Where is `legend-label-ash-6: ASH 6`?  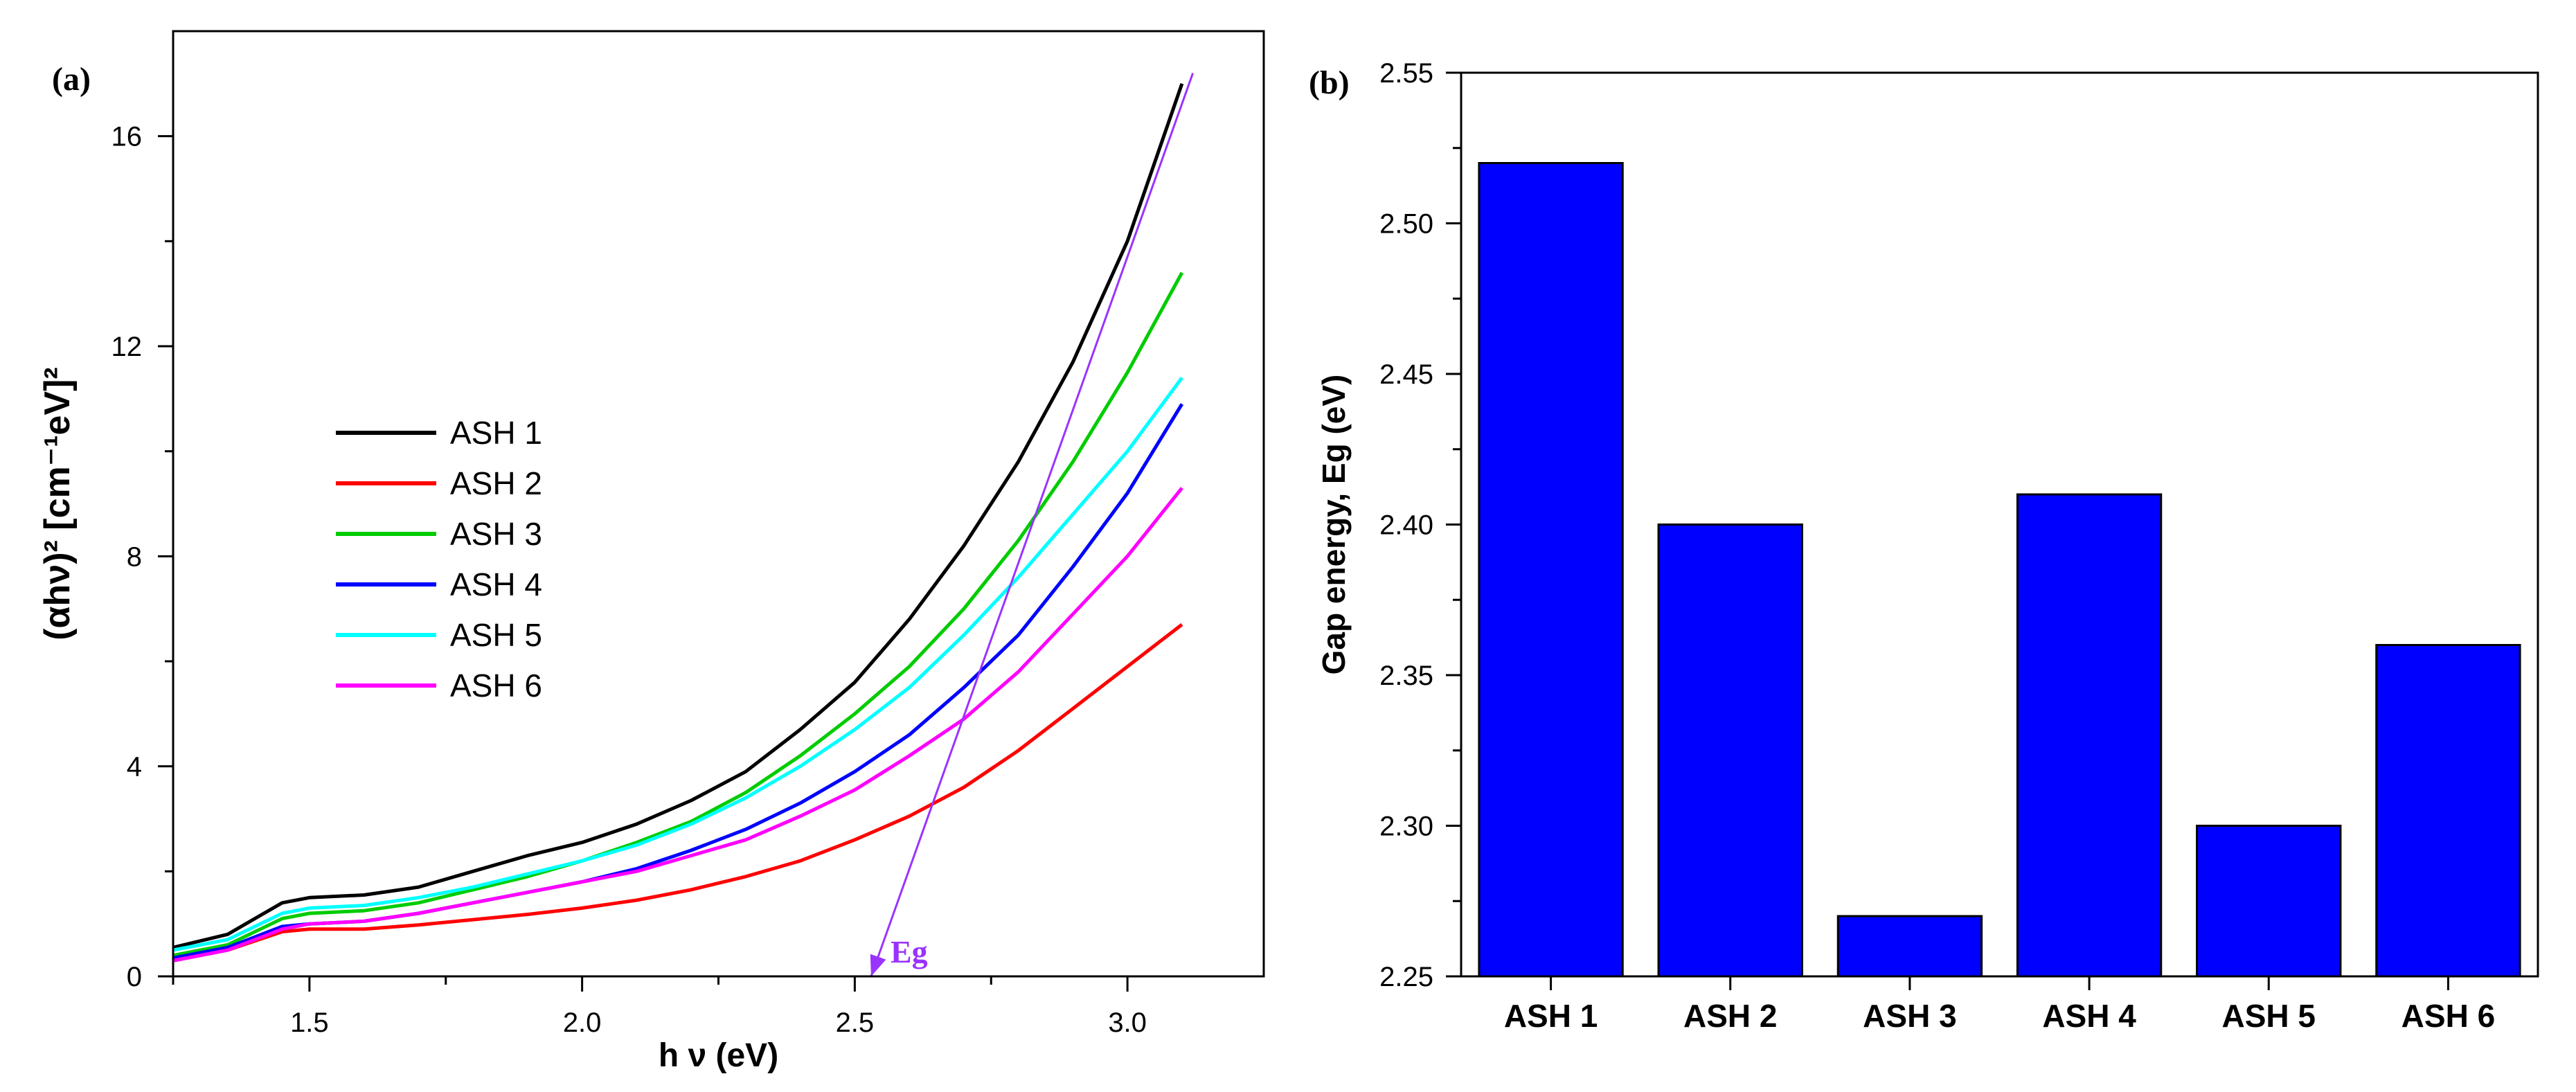
legend-label-ash-6: ASH 6 is located at coordinates (496, 686).